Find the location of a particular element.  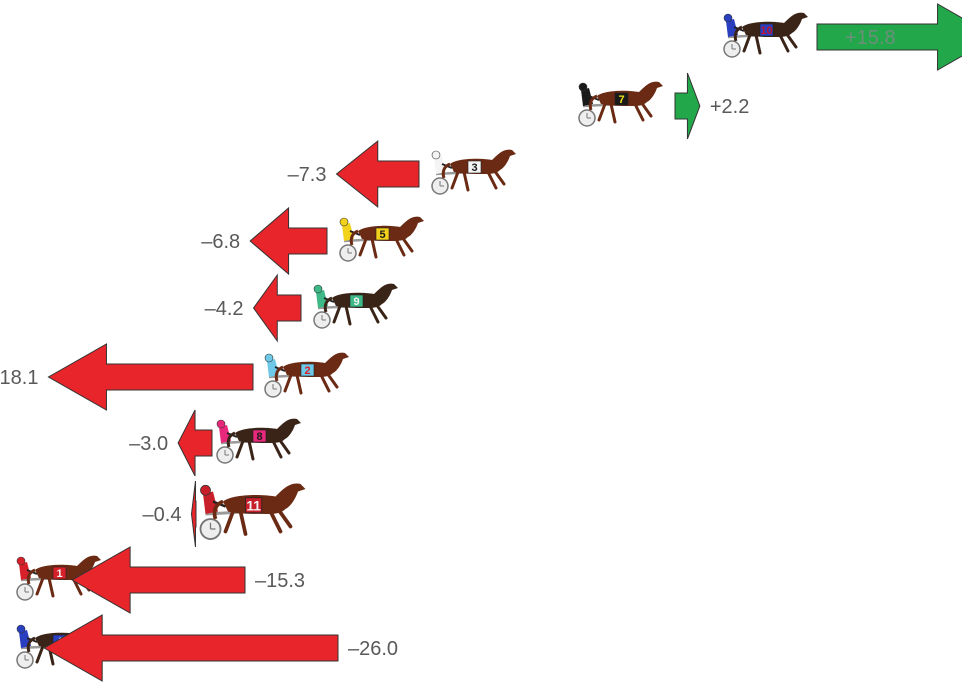

change-label-4: –26.0 is located at coordinates (373, 649).